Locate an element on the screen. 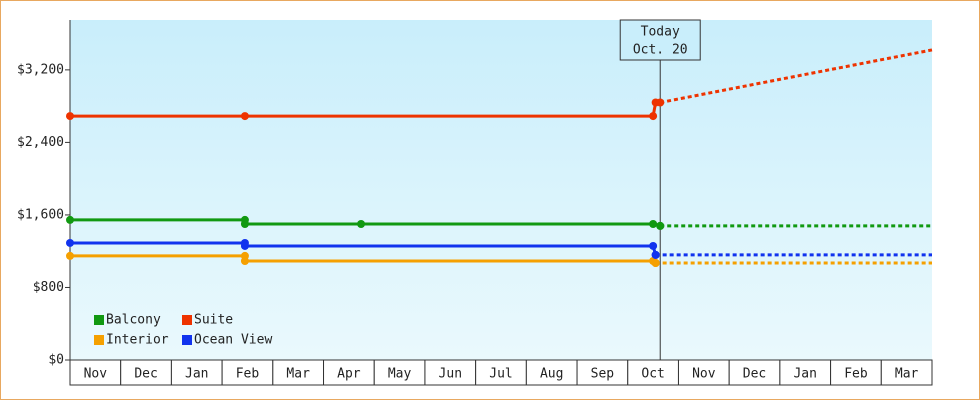 Image resolution: width=980 pixels, height=404 pixels. y-tick-label: $0 is located at coordinates (56, 360).